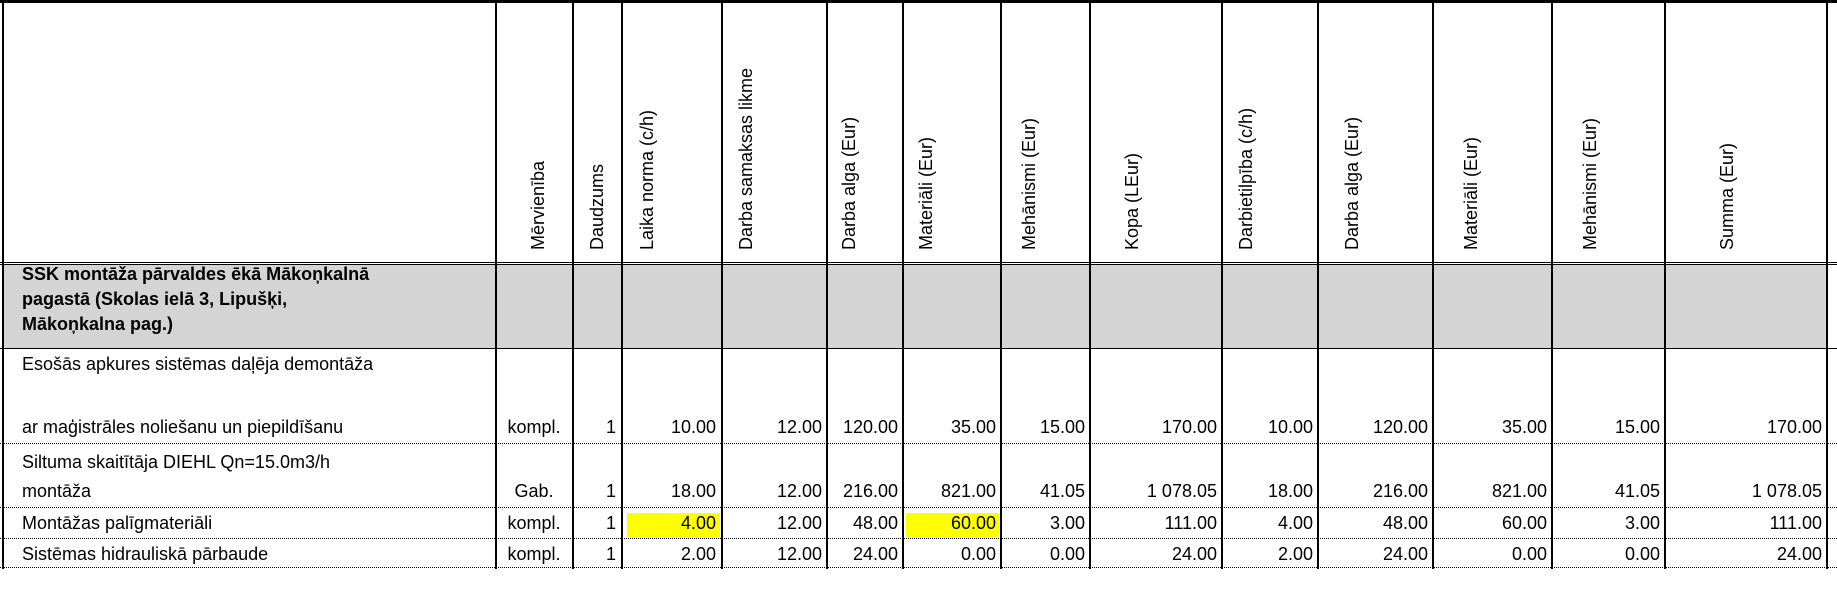 The image size is (1837, 595). Describe the element at coordinates (57, 491) in the screenshot. I see `row-description: montāža` at that location.